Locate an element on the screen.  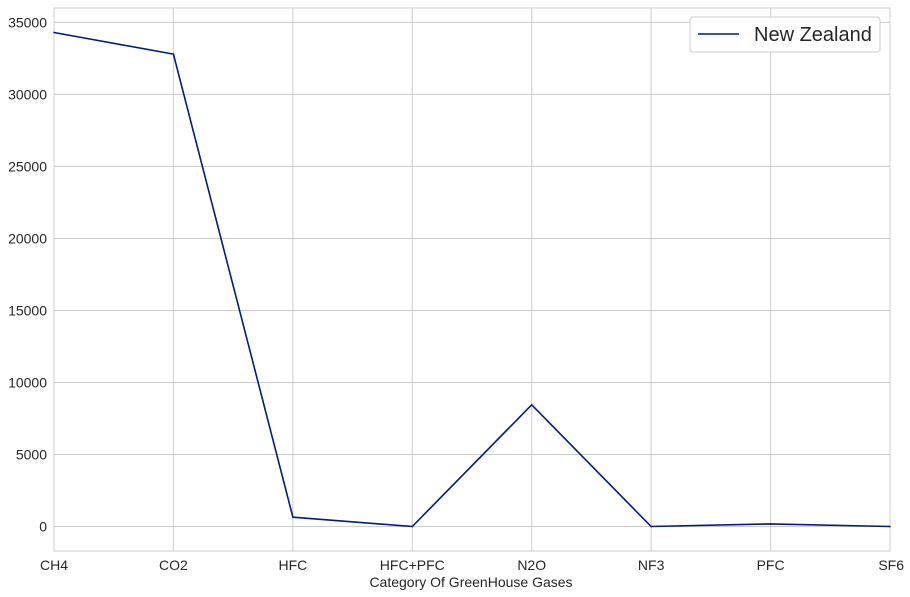
x-tick-label: PFC is located at coordinates (771, 565).